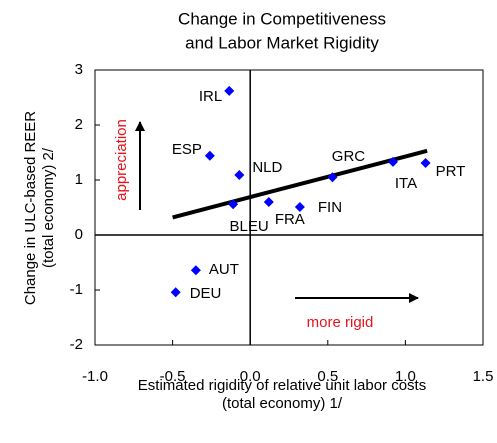 The width and height of the screenshot is (497, 443). I want to click on annotation: more rigid, so click(340, 322).